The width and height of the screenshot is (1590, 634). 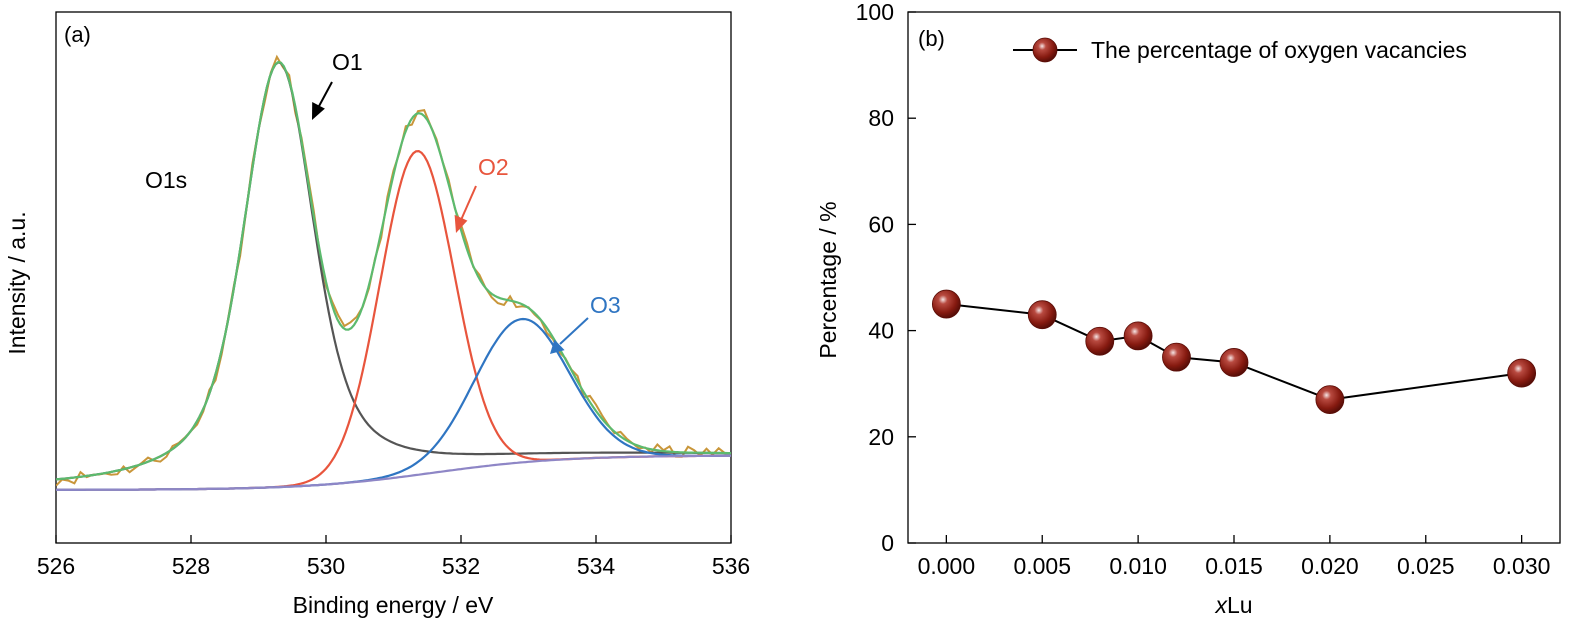 I want to click on x-tick-label-5: 0.025, so click(x=1426, y=566).